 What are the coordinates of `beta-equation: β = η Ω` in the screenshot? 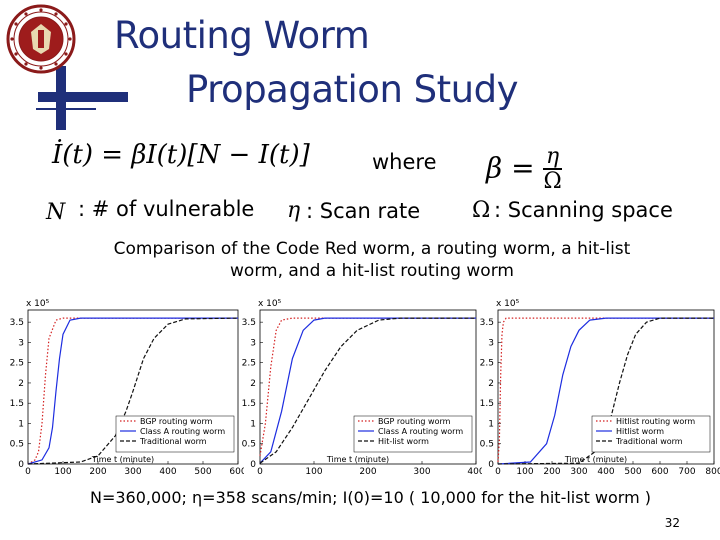 It's located at (524, 170).